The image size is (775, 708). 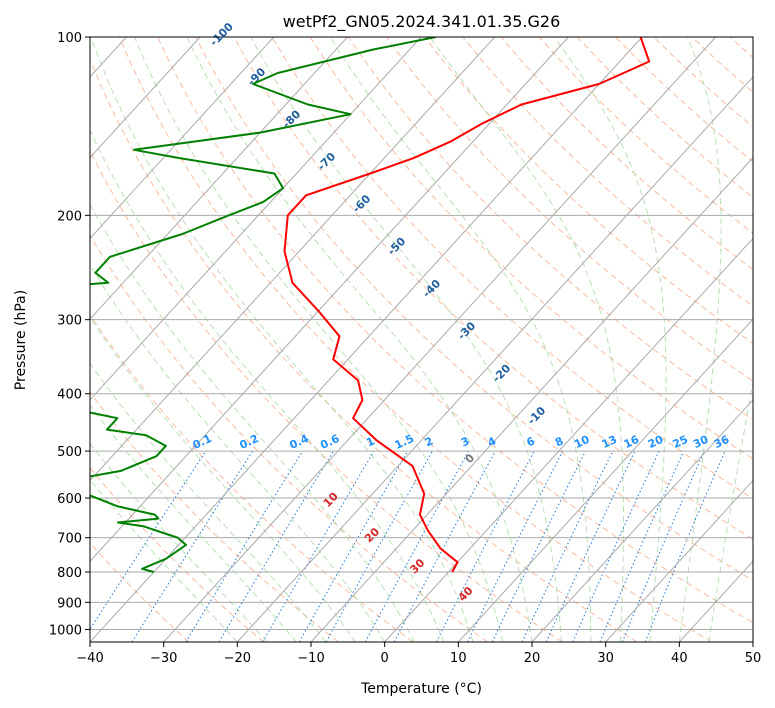 I want to click on x-tick-label: 40, so click(x=679, y=658).